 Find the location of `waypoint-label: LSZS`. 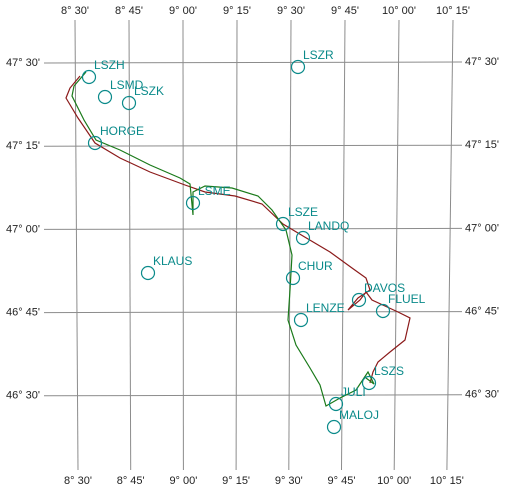

waypoint-label: LSZS is located at coordinates (389, 371).